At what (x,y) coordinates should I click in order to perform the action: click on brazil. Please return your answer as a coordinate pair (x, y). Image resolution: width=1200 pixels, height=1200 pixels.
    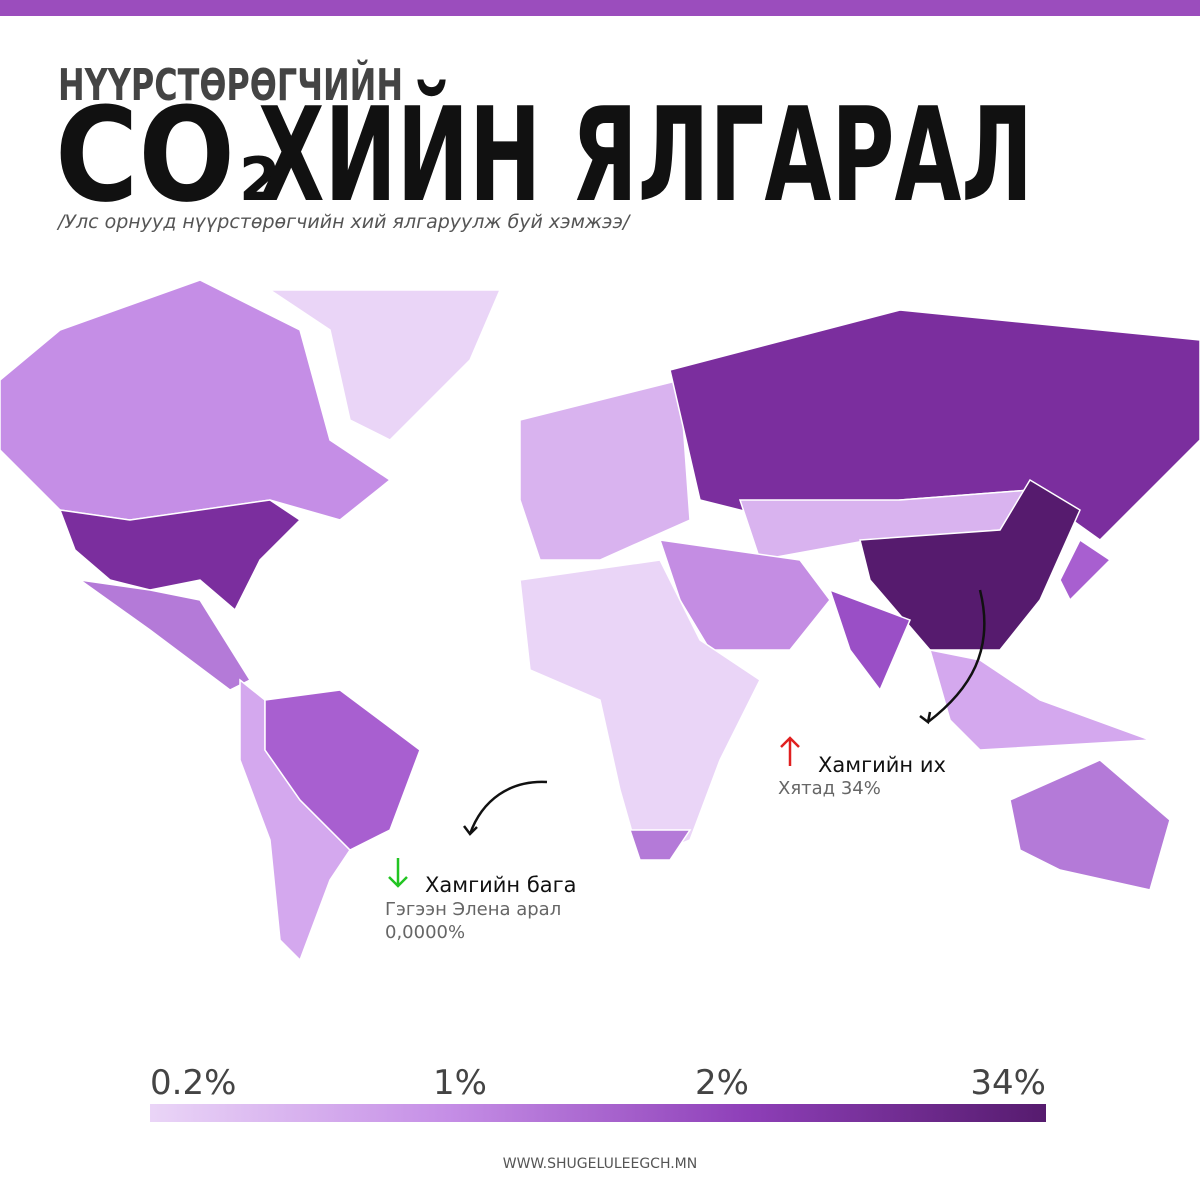
    Looking at the image, I should click on (342, 770).